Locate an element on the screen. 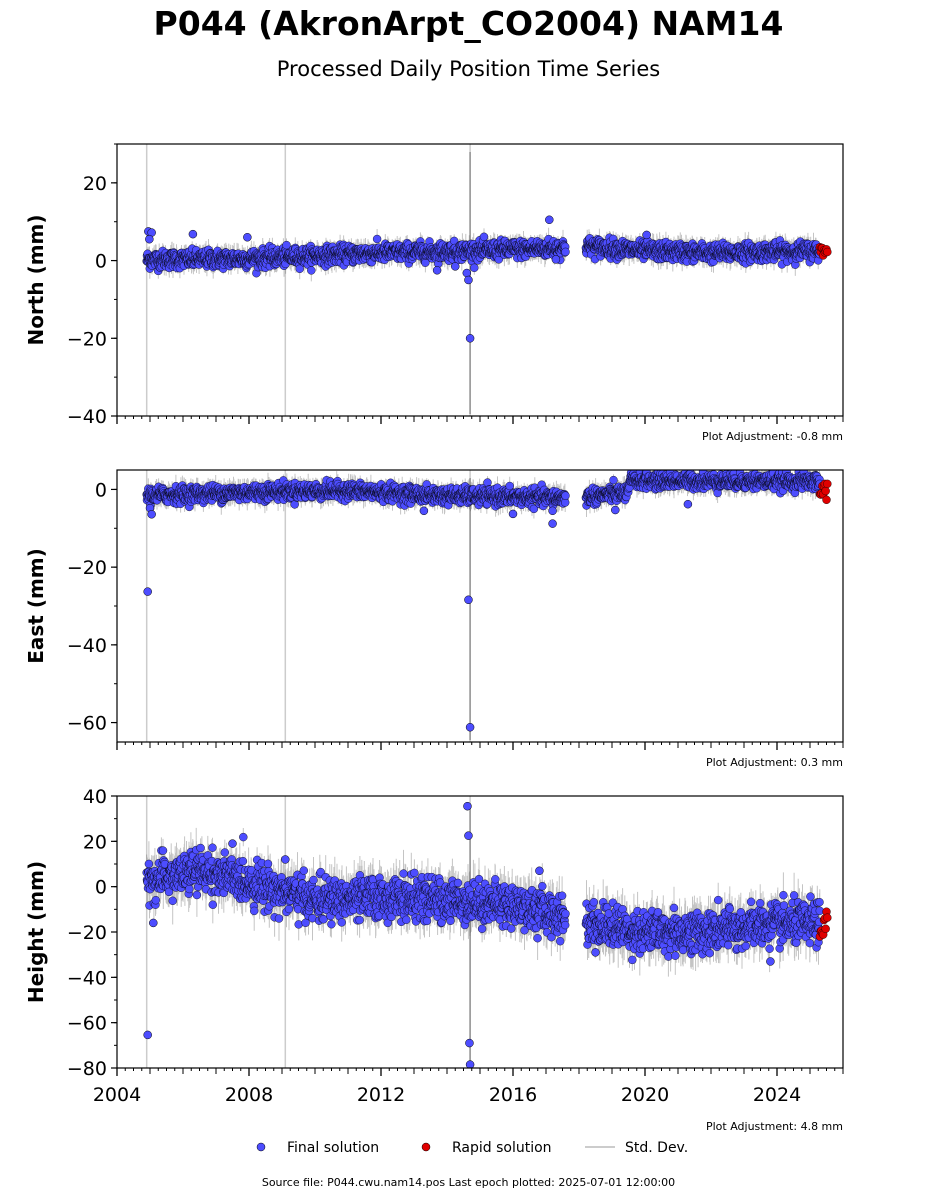 Image resolution: width=937 pixels, height=1200 pixels. y-tick-label: 20 is located at coordinates (95, 184).